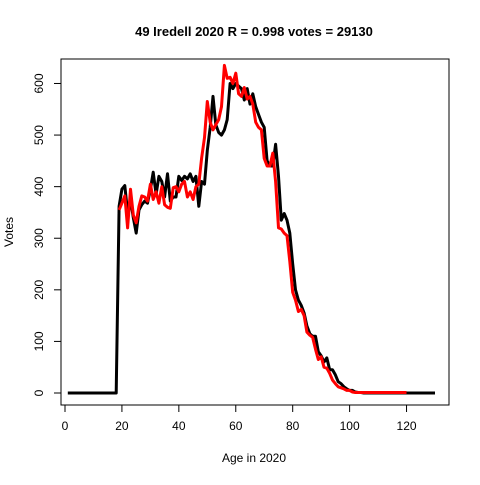 Image resolution: width=480 pixels, height=485 pixels. What do you see at coordinates (236, 426) in the screenshot?
I see `x-tick-label: 60` at bounding box center [236, 426].